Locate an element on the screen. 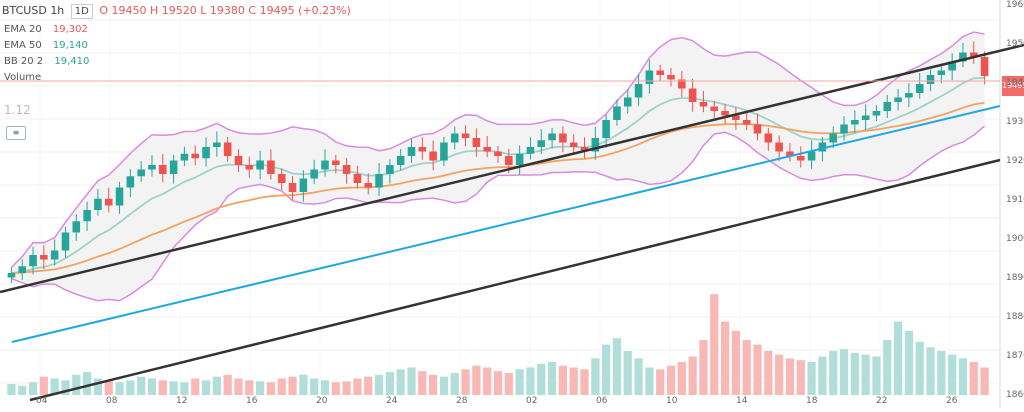 The image size is (1024, 412). price-axis-label: 19400 is located at coordinates (1015, 83).